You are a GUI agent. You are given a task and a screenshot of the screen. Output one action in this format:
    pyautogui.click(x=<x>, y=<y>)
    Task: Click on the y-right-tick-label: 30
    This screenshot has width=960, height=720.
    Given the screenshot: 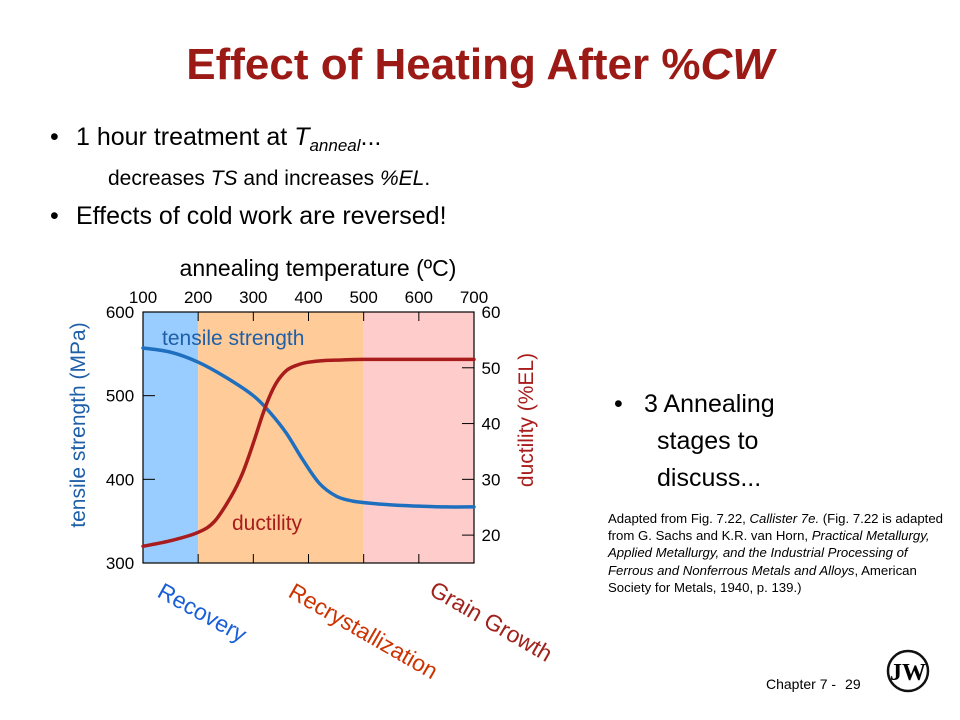 What is the action you would take?
    pyautogui.click(x=491, y=479)
    